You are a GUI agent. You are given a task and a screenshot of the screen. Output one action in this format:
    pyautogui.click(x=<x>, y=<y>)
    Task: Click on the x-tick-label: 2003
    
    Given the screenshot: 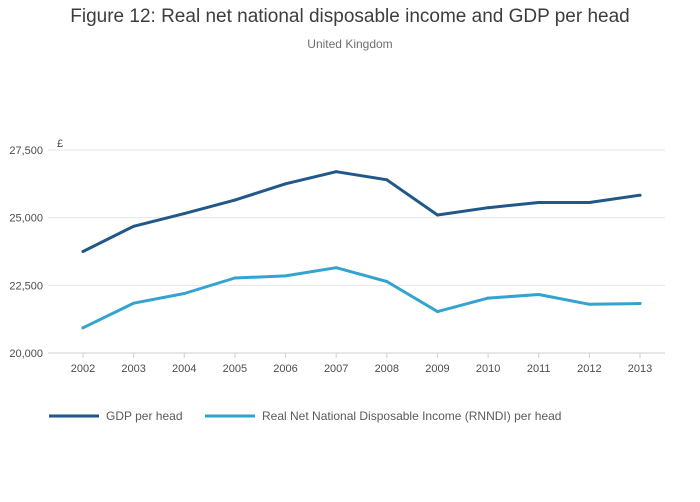 What is the action you would take?
    pyautogui.click(x=133, y=369)
    